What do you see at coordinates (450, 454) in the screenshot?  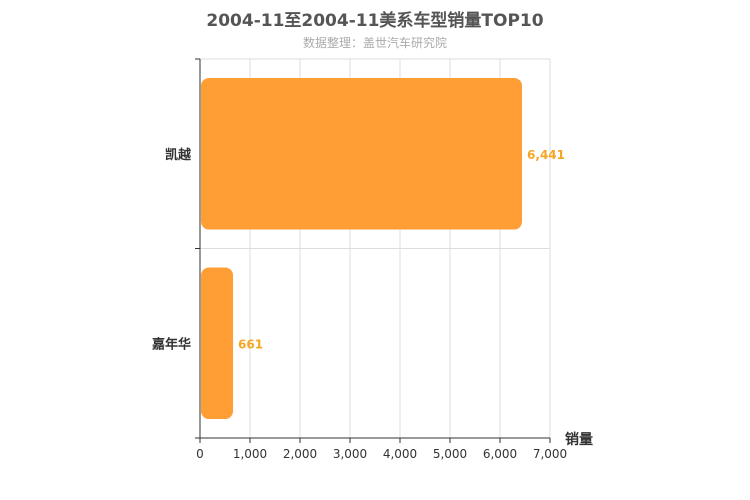 I see `x-tick-label: 5,000` at bounding box center [450, 454].